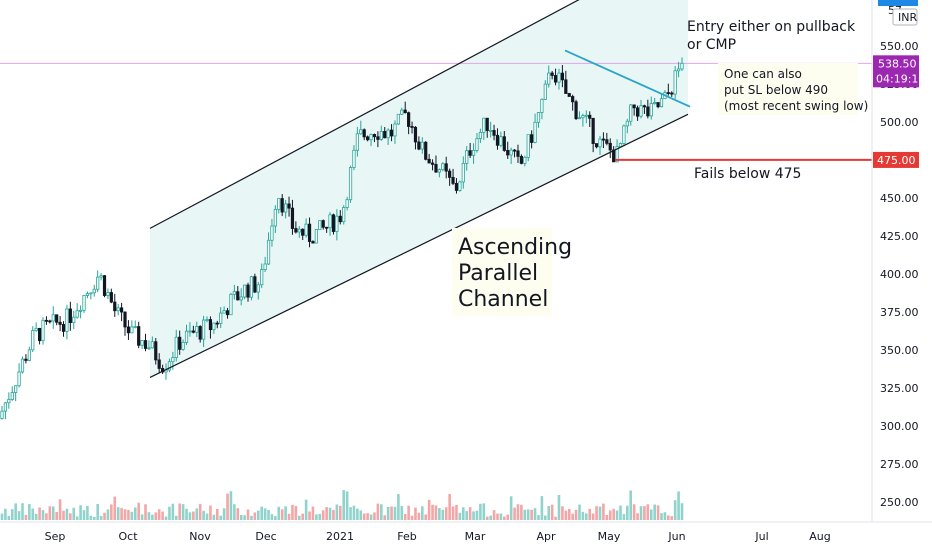  What do you see at coordinates (899, 388) in the screenshot?
I see `price-tick-label: 325.00` at bounding box center [899, 388].